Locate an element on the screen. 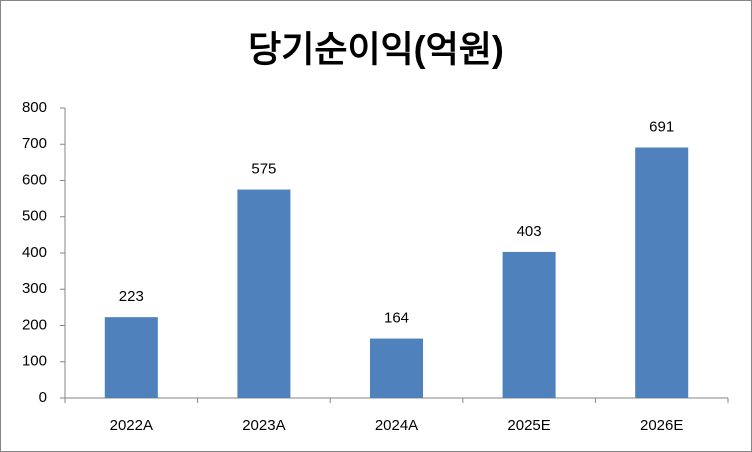 This screenshot has width=752, height=452. data-label: 575 is located at coordinates (263, 169).